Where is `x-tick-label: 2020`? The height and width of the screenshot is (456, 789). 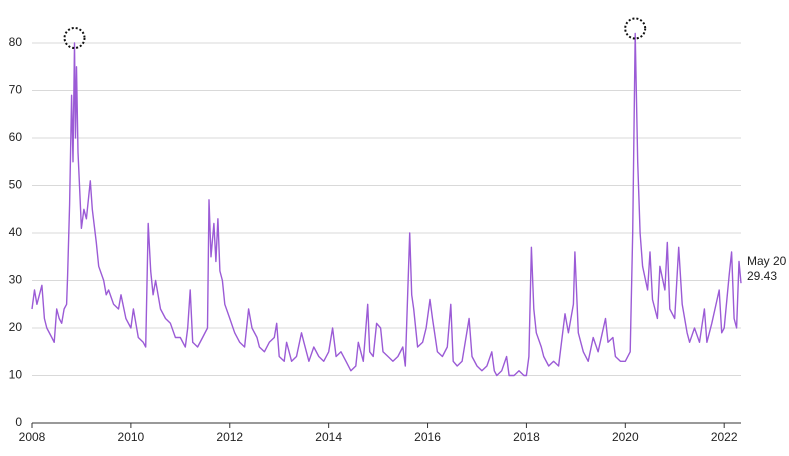
x-tick-label: 2020 is located at coordinates (625, 437).